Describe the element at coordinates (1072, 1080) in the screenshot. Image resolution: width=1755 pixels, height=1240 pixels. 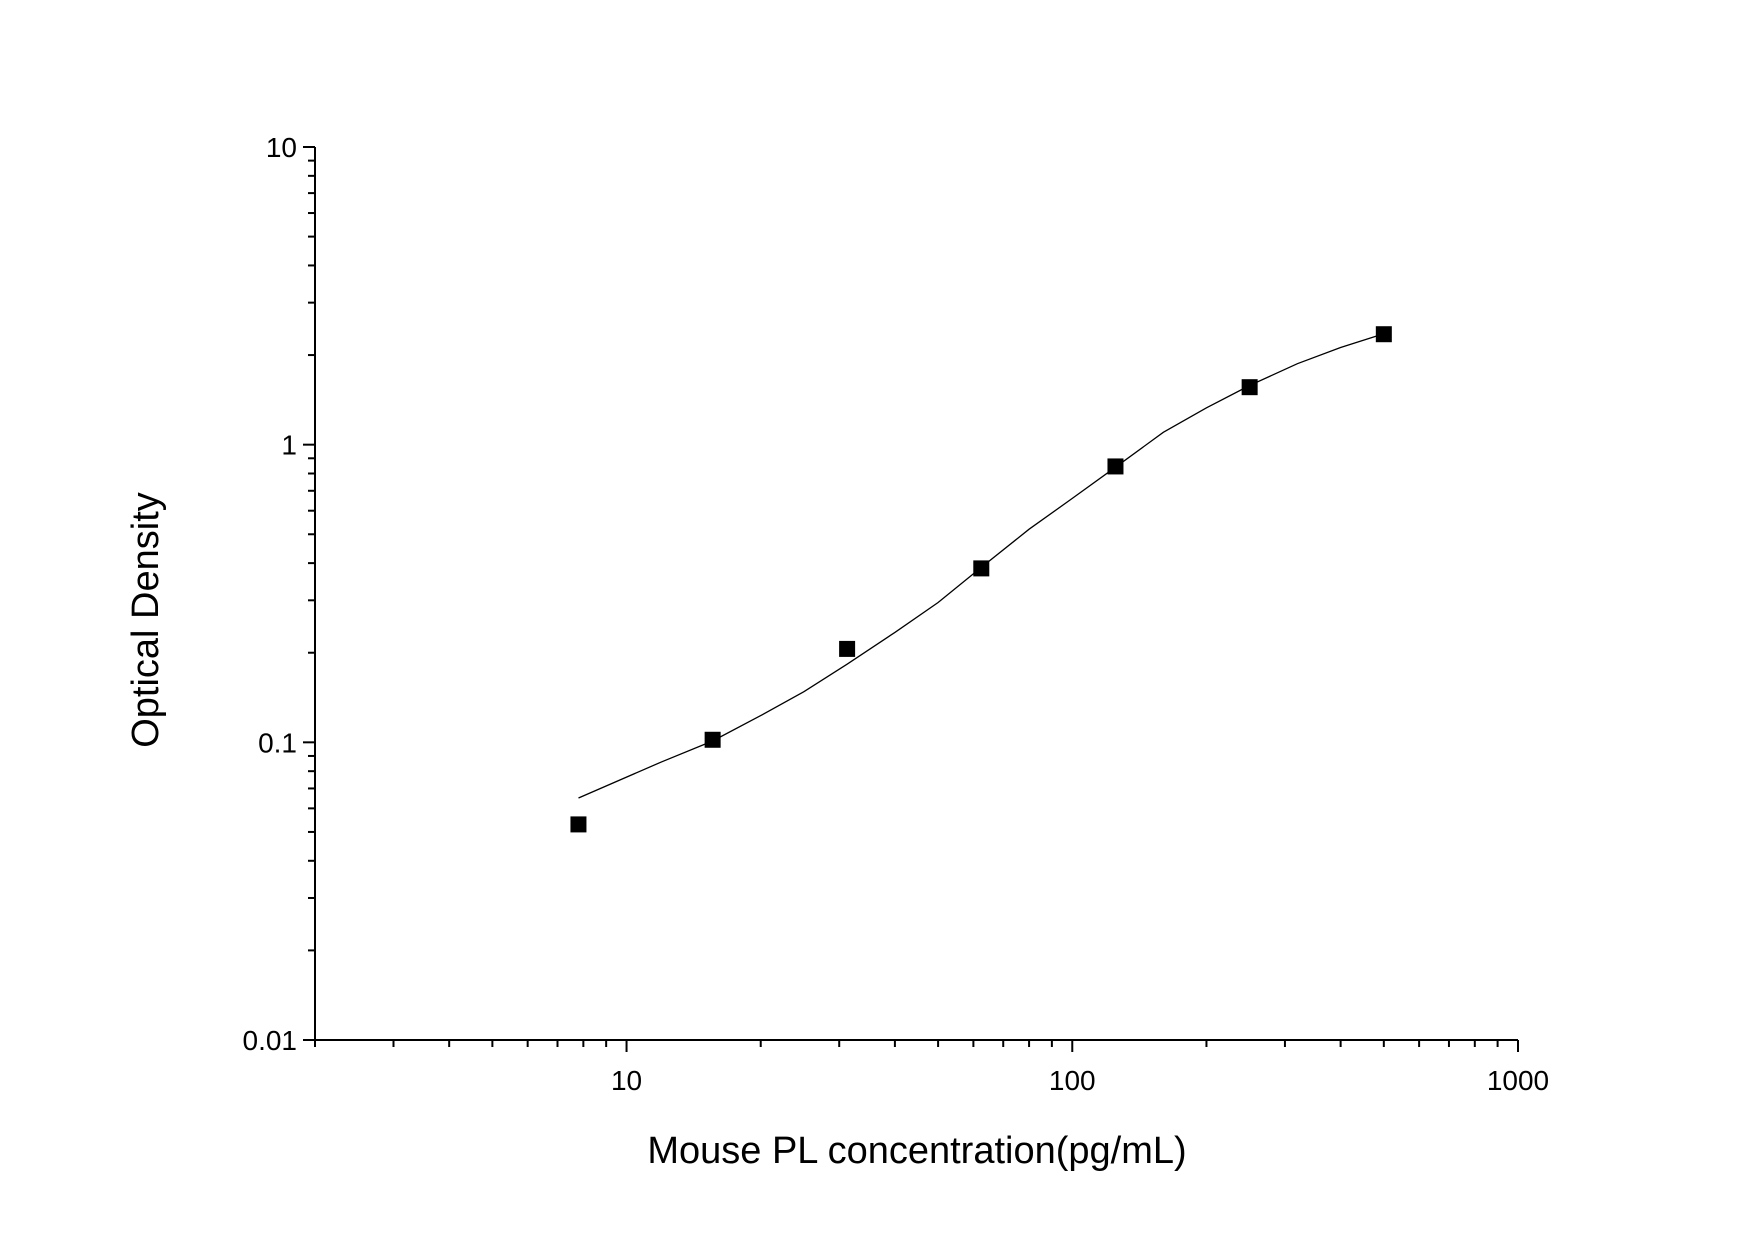
I see `x-tick-label: 100` at that location.